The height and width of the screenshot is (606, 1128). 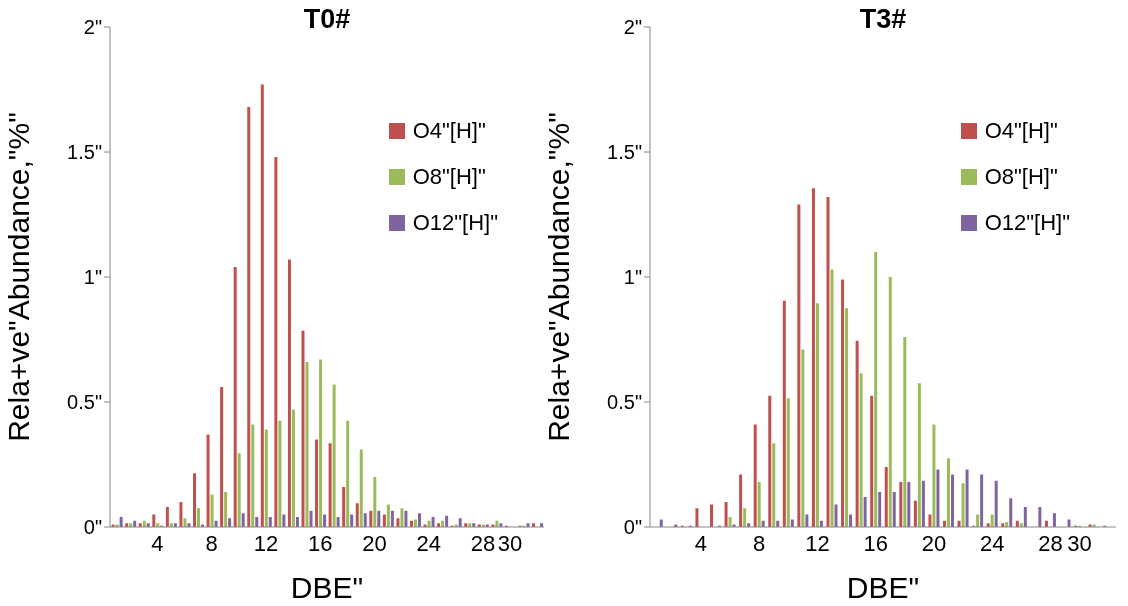 What do you see at coordinates (883, 19) in the screenshot?
I see `chart-title: T3#` at bounding box center [883, 19].